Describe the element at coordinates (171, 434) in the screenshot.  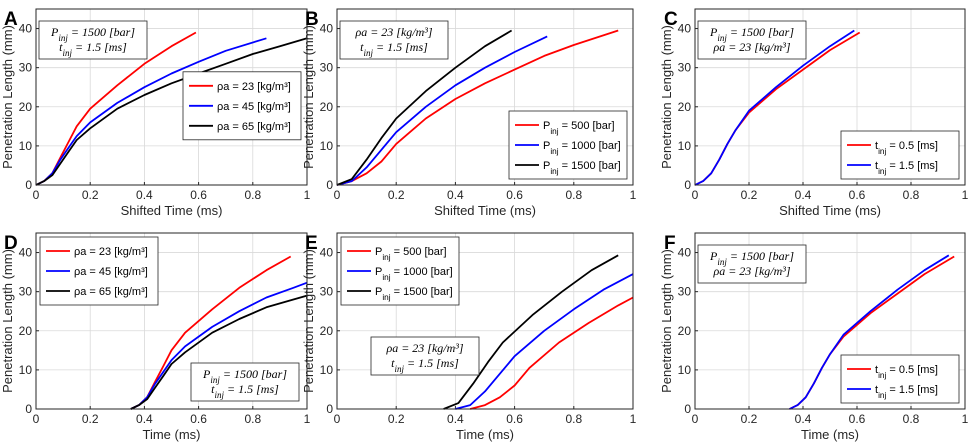
I see `x-axis-title: Time (ms)` at that location.